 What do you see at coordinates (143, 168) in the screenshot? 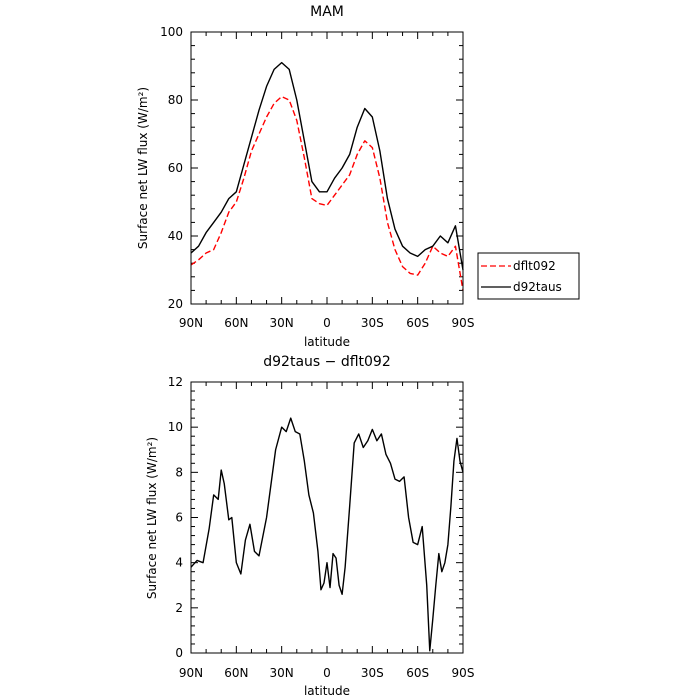
I see `chart-1-ylabel: Surface net LW flux (W/m²)` at bounding box center [143, 168].